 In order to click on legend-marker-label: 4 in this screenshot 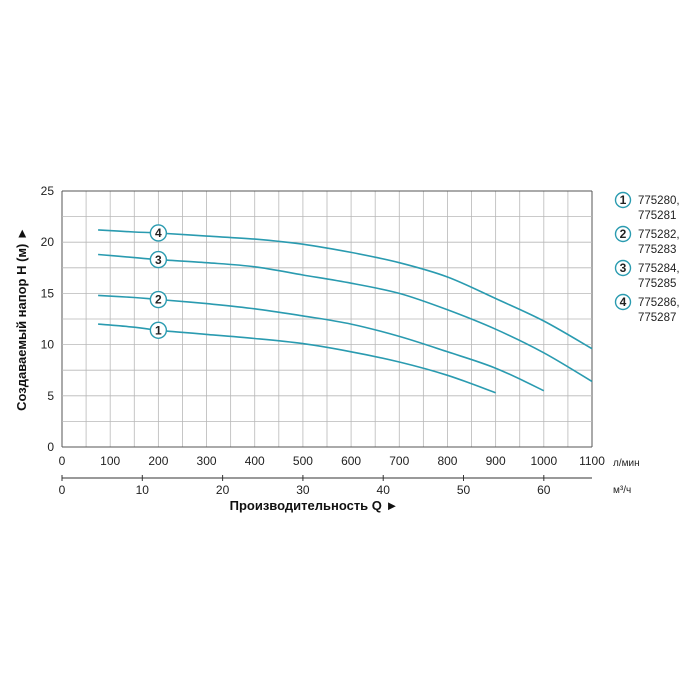, I will do `click(623, 302)`.